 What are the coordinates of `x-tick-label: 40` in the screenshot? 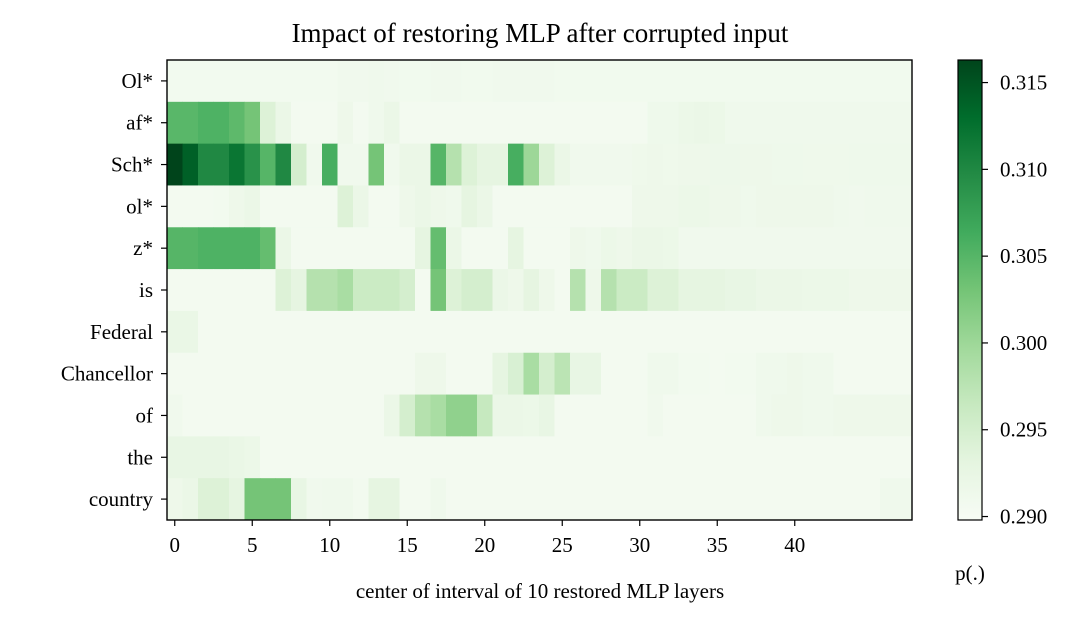 It's located at (794, 545).